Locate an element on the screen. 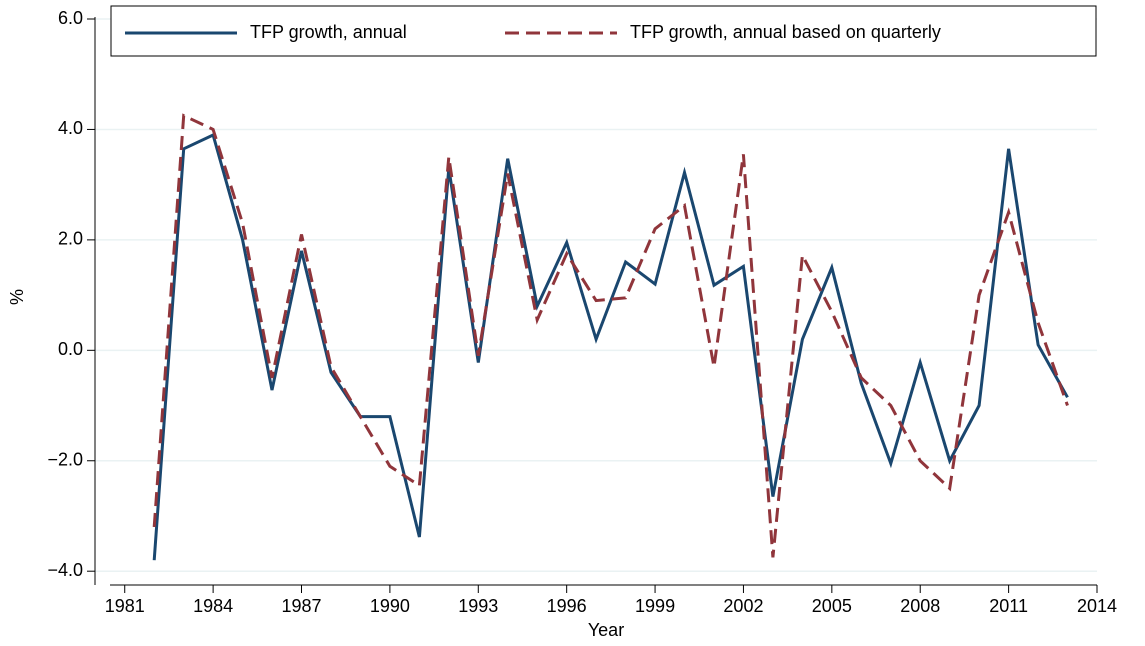  y-tick-label: 0.0 is located at coordinates (70, 349).